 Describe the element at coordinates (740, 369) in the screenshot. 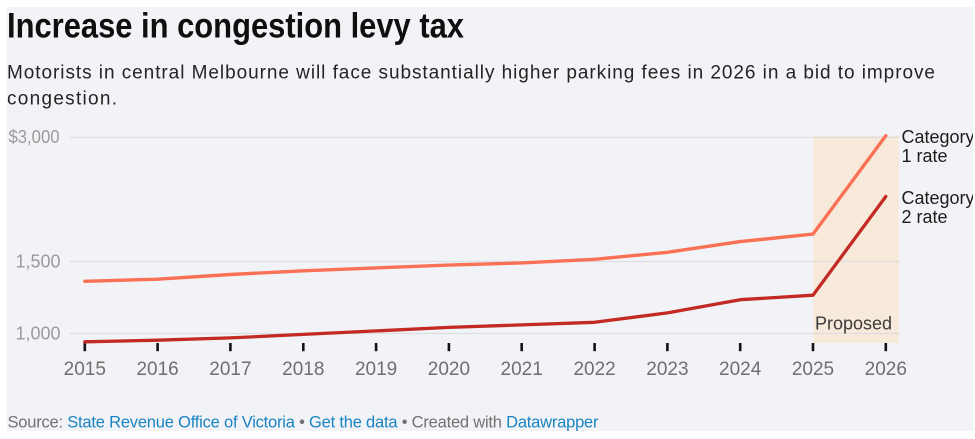

I see `svg-text: 2024` at that location.